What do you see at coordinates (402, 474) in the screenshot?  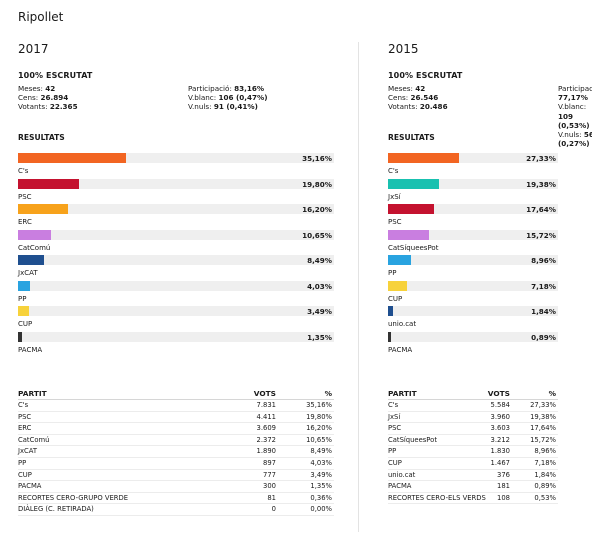 I see `cell-party: unio.cat` at bounding box center [402, 474].